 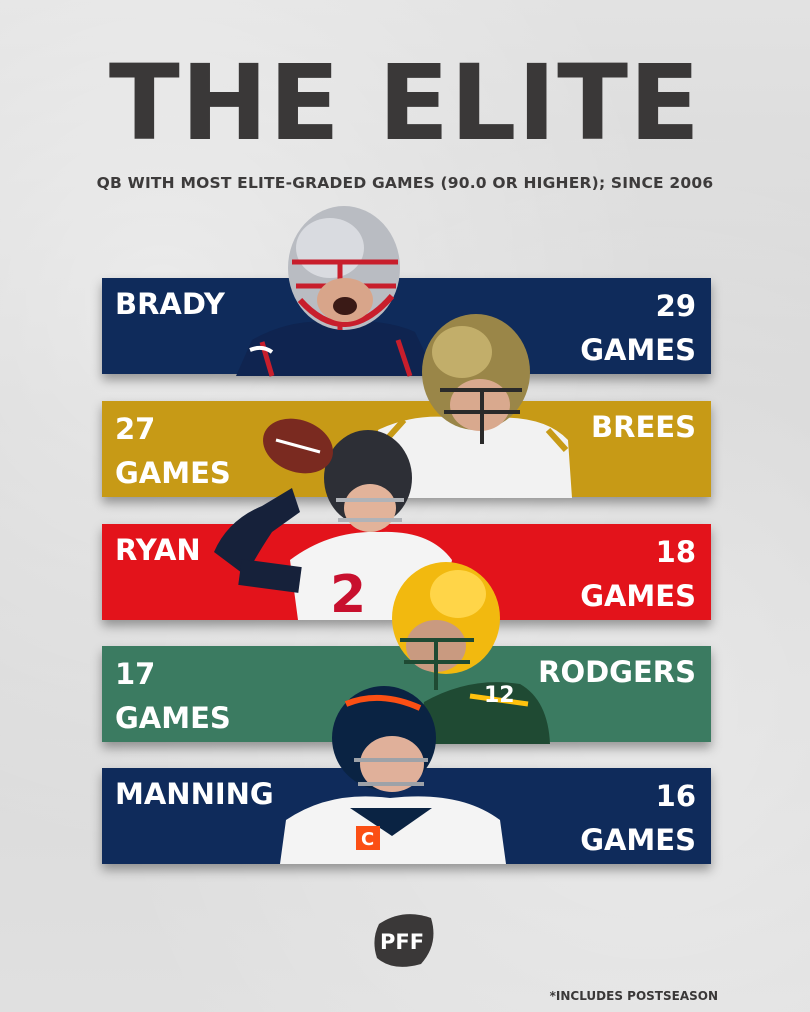 What do you see at coordinates (499, 695) in the screenshot?
I see `svg-text: 12` at bounding box center [499, 695].